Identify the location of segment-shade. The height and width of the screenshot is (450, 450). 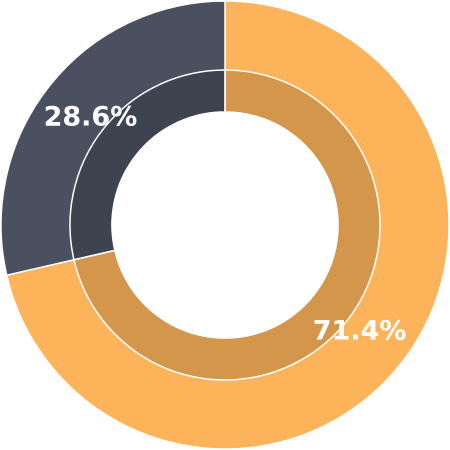
(147, 165).